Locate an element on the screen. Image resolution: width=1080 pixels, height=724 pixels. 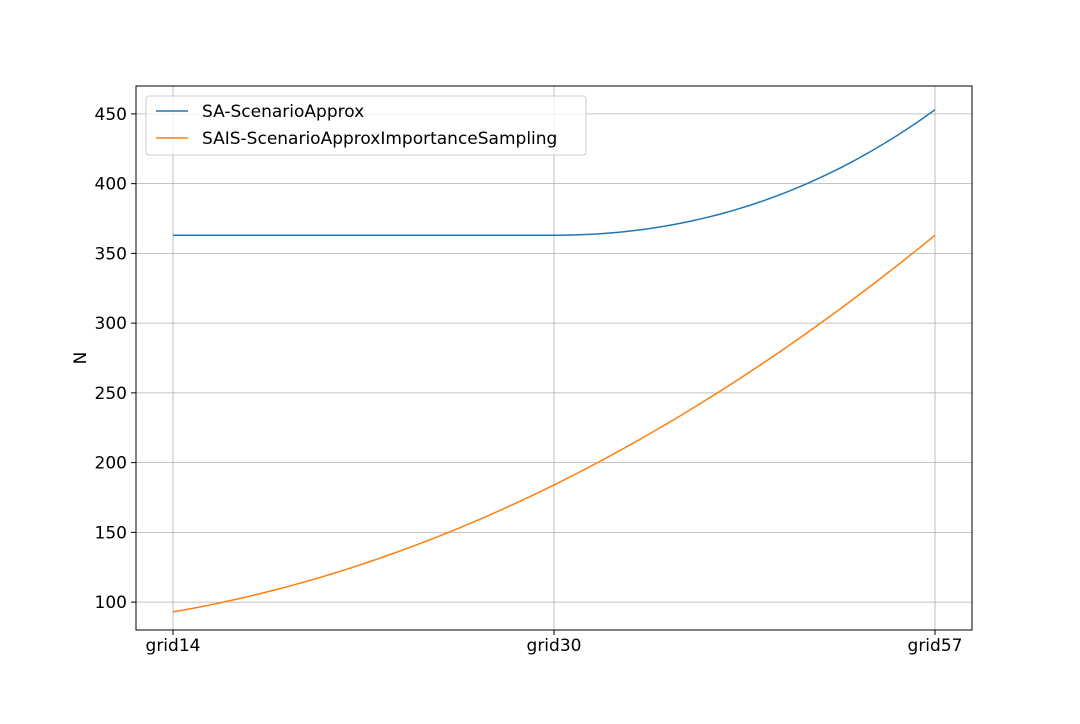
y-axis-label: N is located at coordinates (81, 358).